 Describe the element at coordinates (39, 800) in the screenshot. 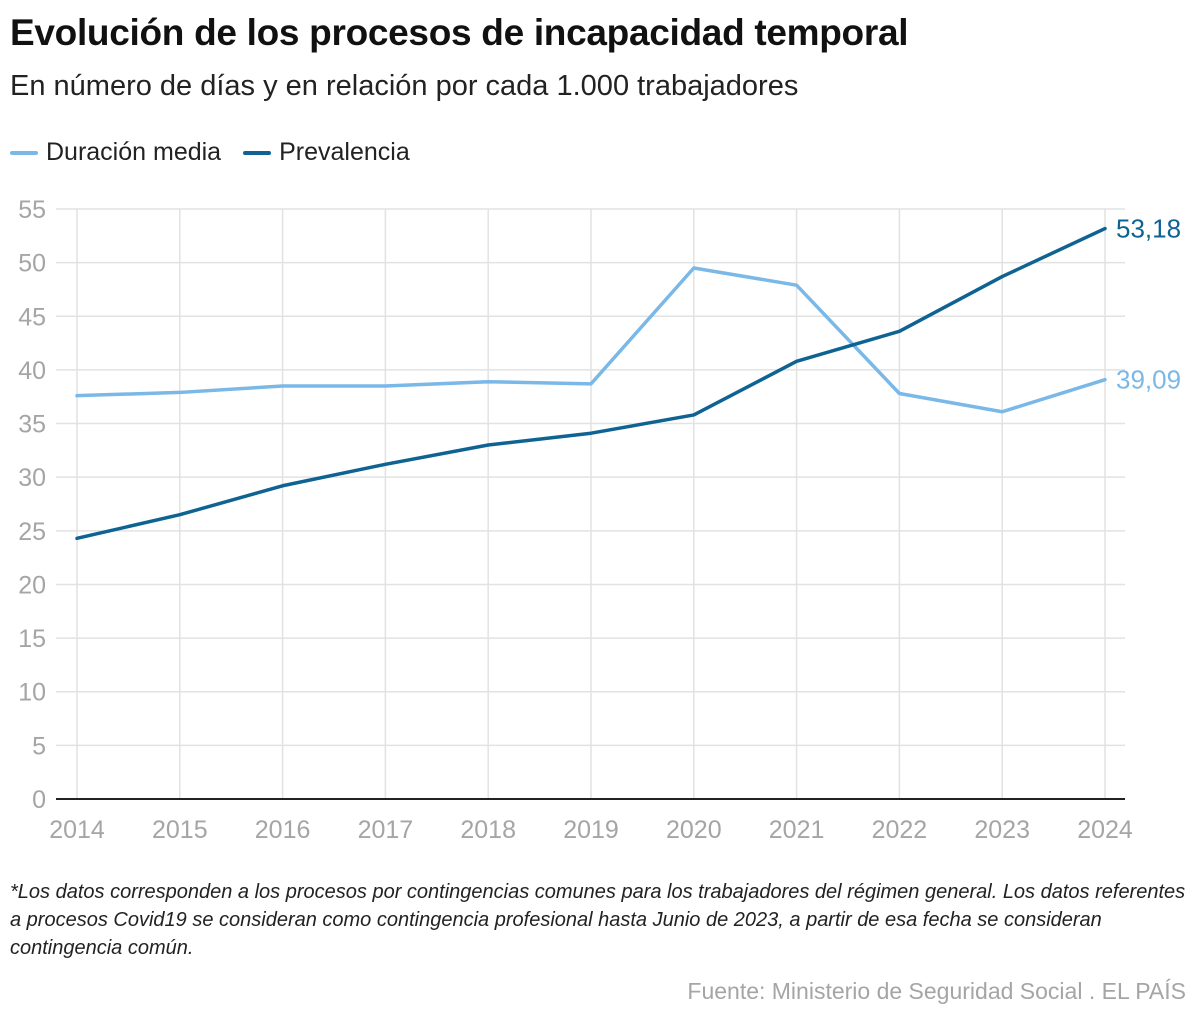

I see `y-tick-label-0: 0` at that location.